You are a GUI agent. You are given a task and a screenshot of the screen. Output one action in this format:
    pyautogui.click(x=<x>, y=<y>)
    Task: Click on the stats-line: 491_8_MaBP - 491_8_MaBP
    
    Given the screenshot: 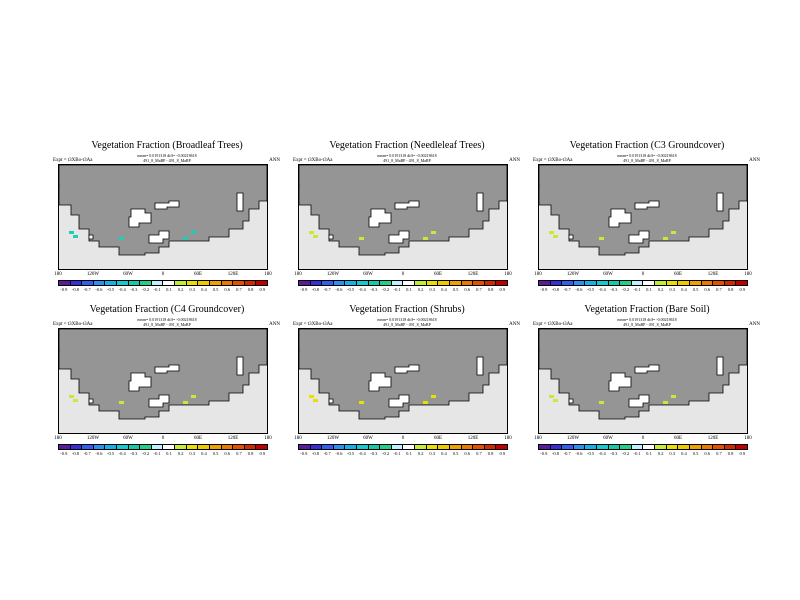 What is the action you would take?
    pyautogui.click(x=407, y=324)
    